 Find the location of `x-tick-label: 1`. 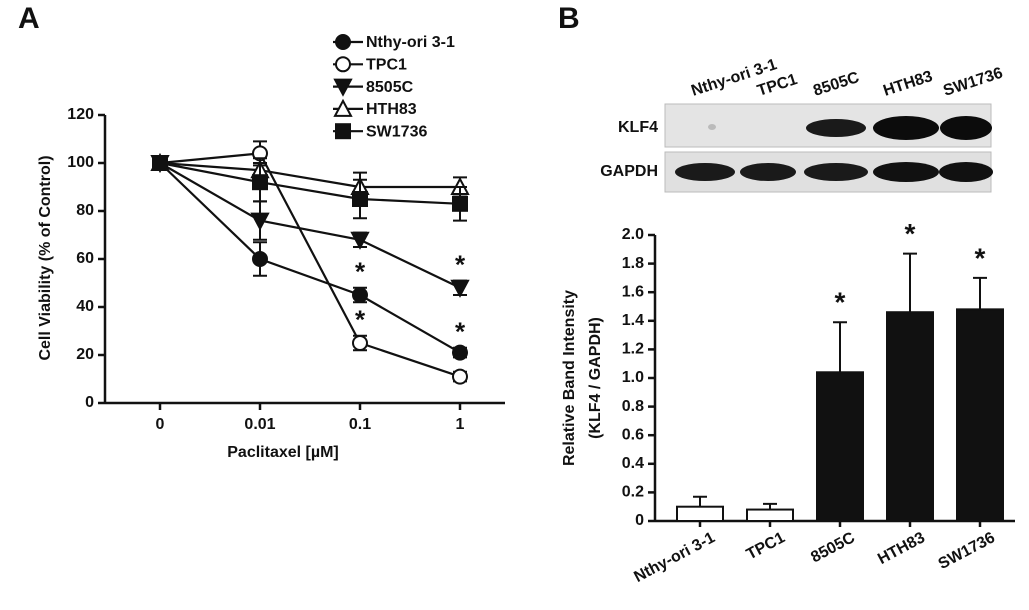

x-tick-label: 1 is located at coordinates (460, 424).